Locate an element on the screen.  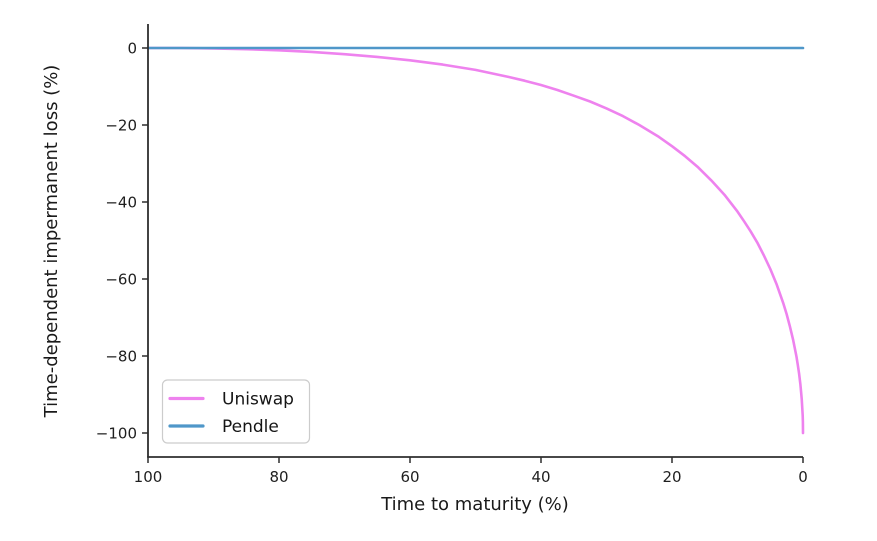
x-tick-label: 60 is located at coordinates (409, 477).